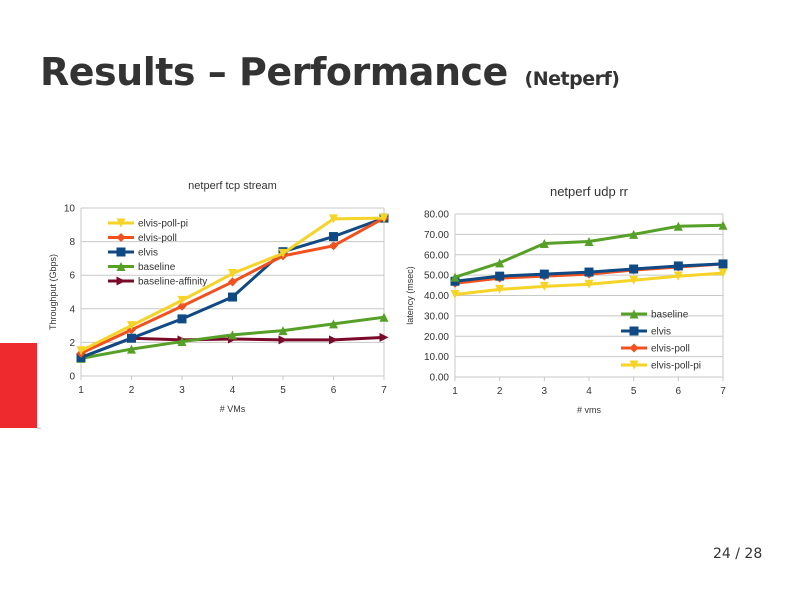 The image size is (800, 600). I want to click on y-tick-label: 60.00, so click(436, 255).